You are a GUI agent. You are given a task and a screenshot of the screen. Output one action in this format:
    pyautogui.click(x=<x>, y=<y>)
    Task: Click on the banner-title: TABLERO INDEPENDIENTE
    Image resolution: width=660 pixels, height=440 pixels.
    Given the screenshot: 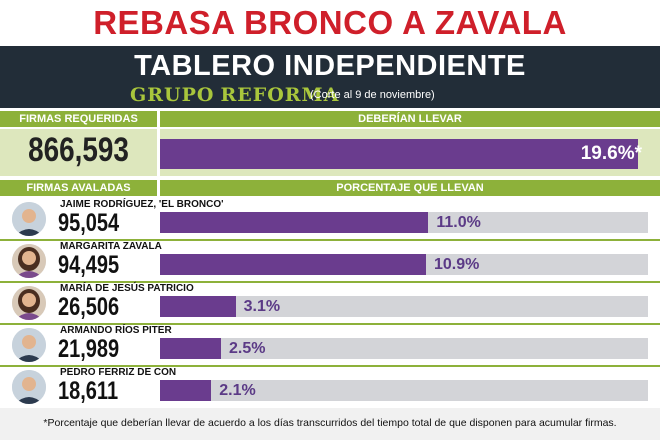 What is the action you would take?
    pyautogui.click(x=330, y=66)
    